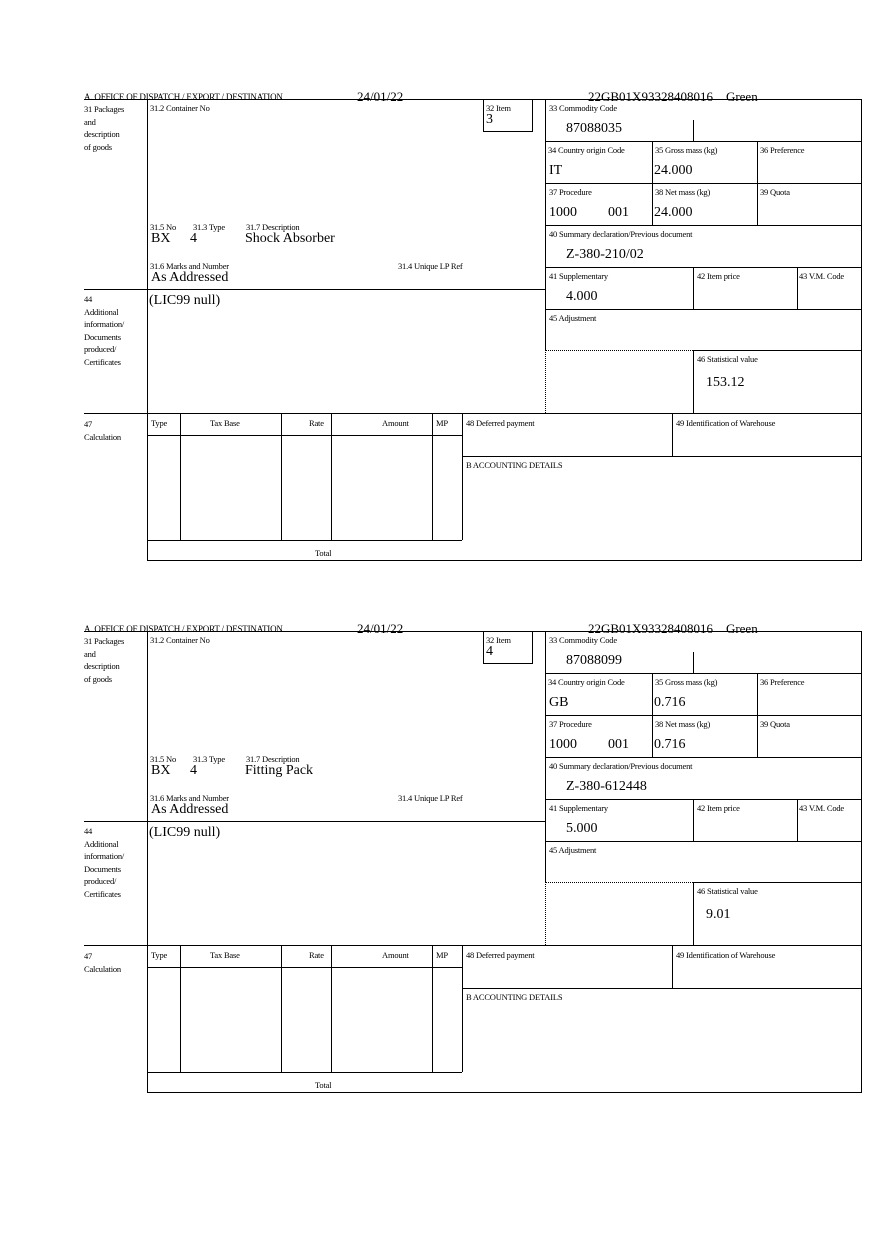  What do you see at coordinates (209, 759) in the screenshot?
I see `pkg-type-label: 31.3 Type` at bounding box center [209, 759].